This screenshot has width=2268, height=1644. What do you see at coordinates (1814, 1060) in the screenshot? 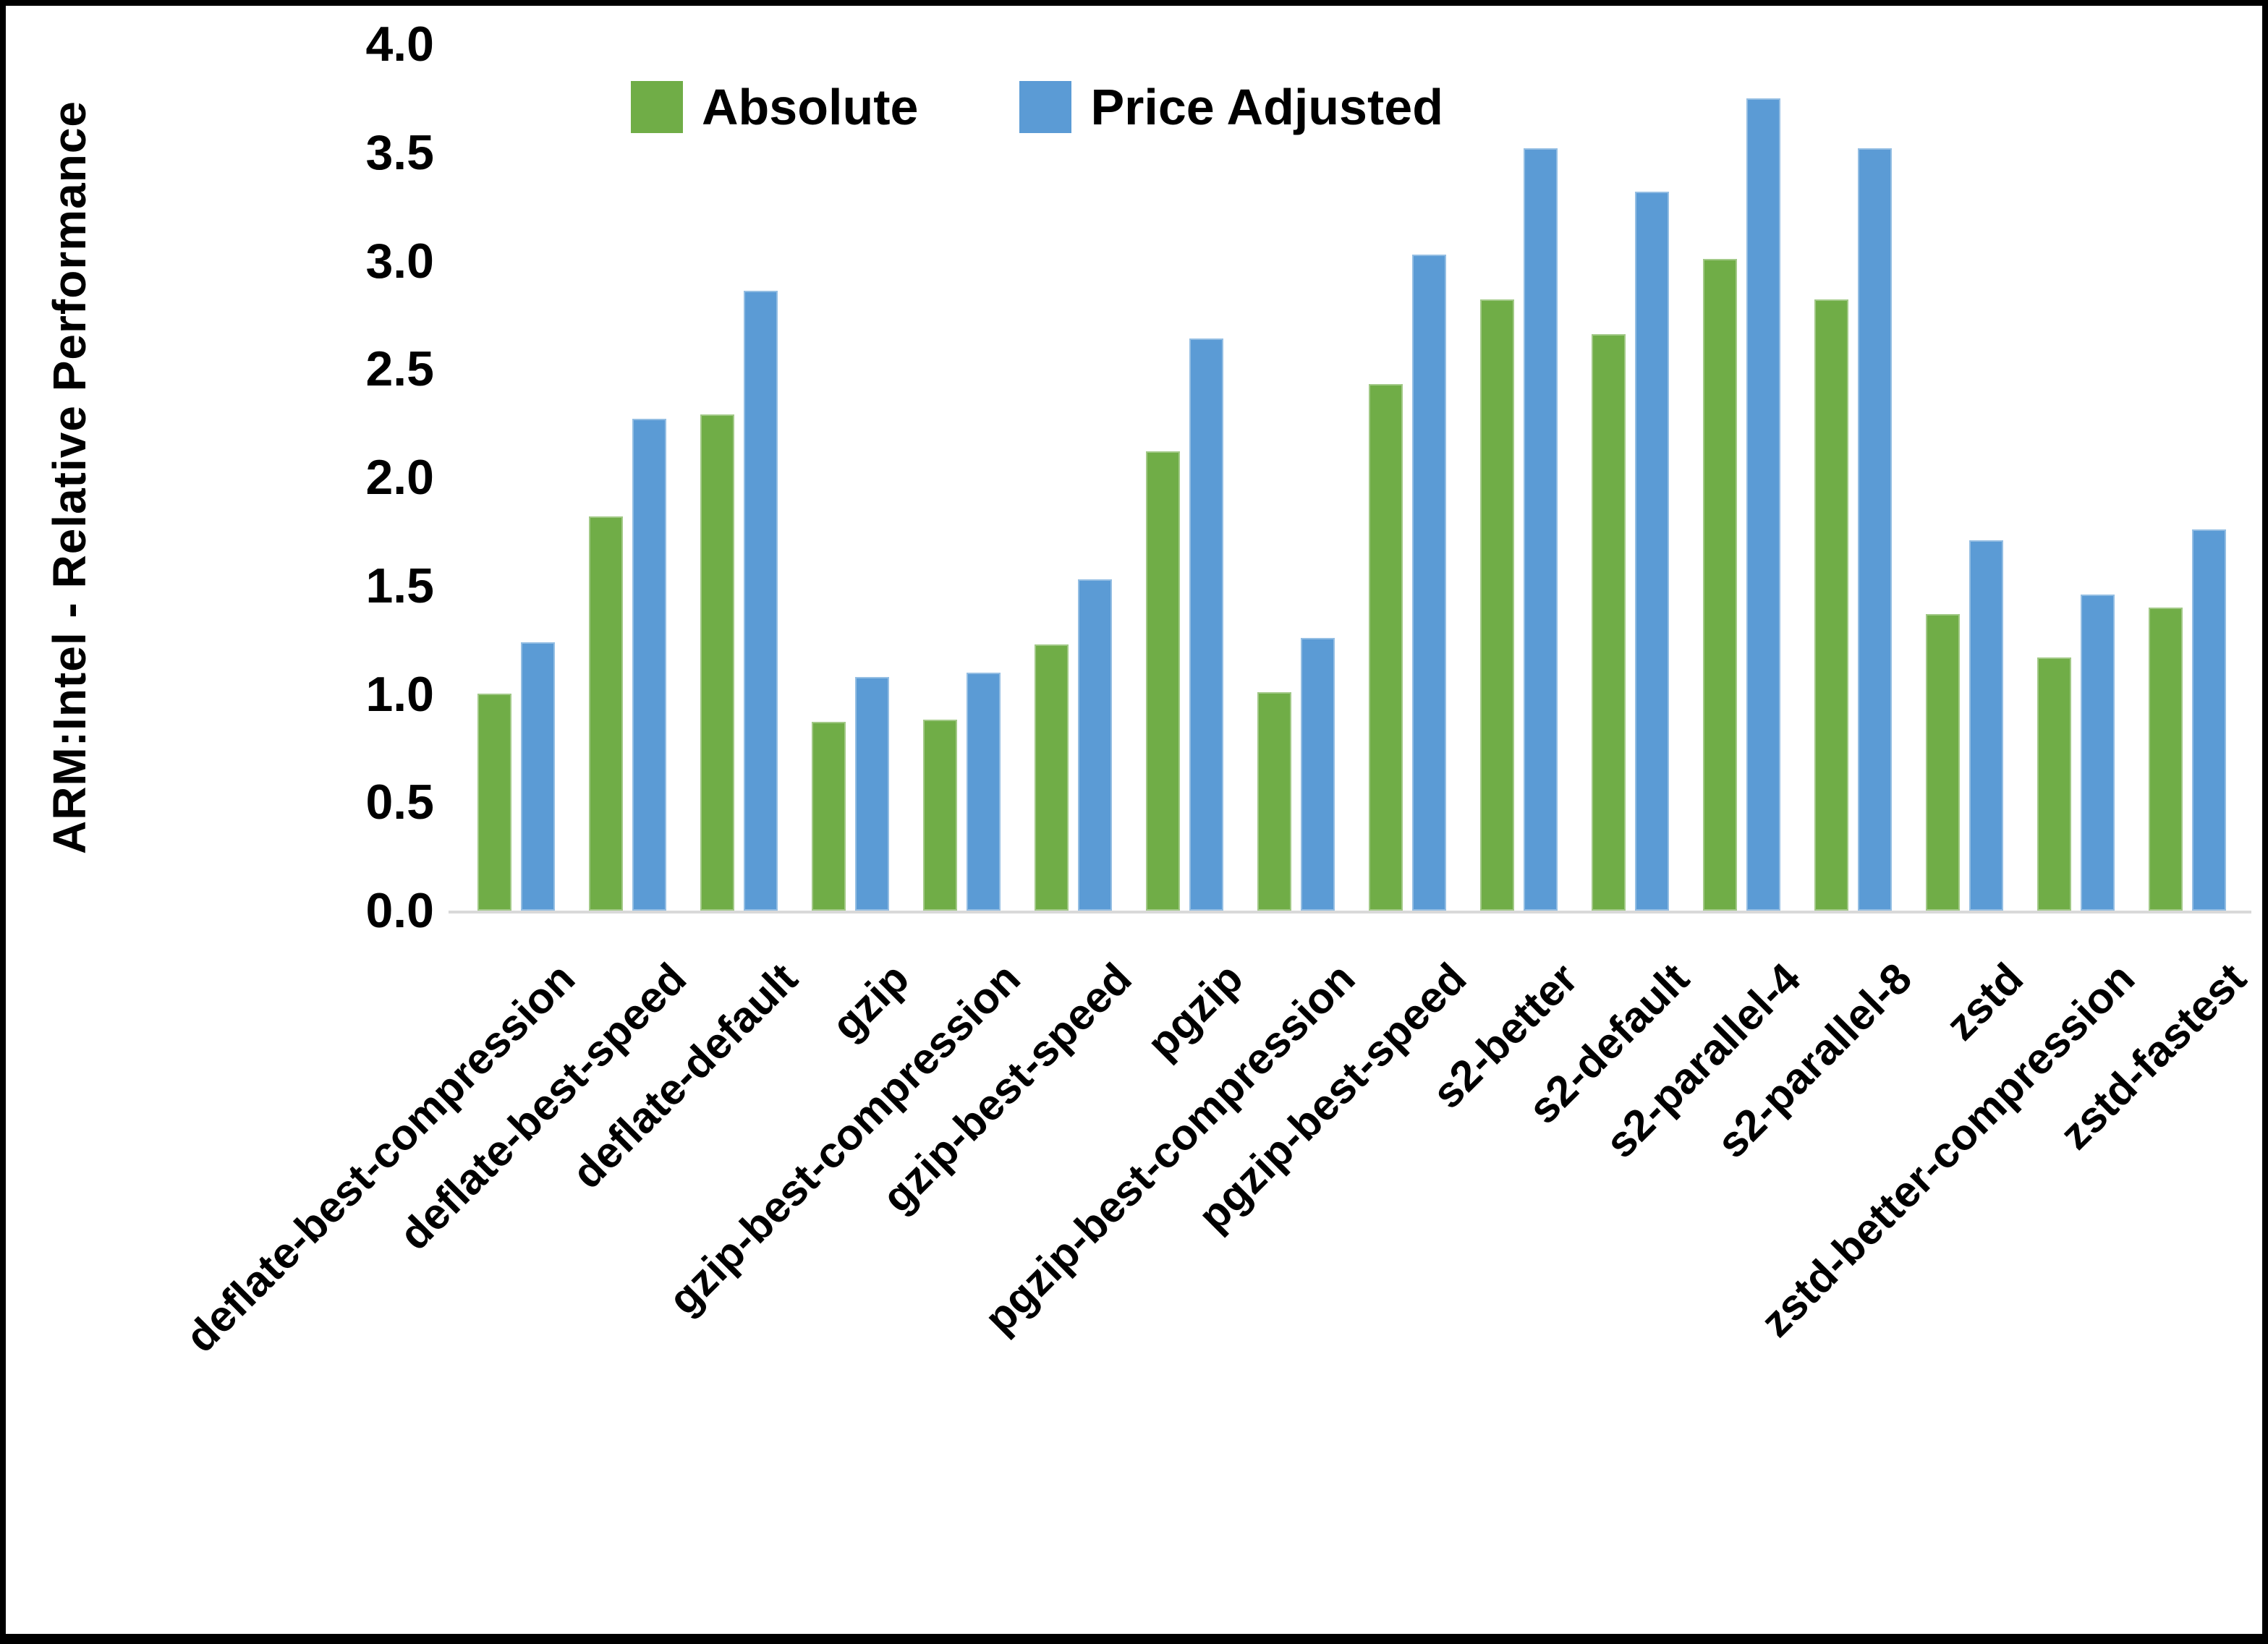
I see `x-tick-label-s2-parallel-8: s2-parallel-8` at bounding box center [1814, 1060].